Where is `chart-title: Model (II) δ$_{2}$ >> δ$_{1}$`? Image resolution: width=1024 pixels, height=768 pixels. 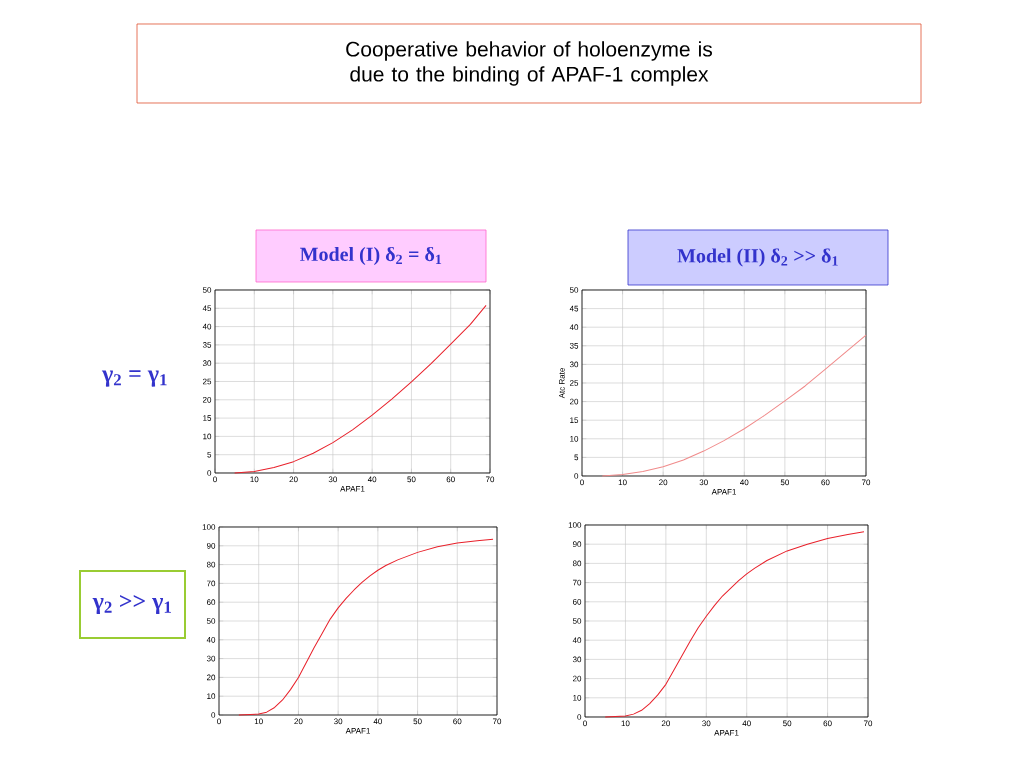 chart-title: Model (II) δ$_{2}$ >> δ$_{1}$ is located at coordinates (757, 257).